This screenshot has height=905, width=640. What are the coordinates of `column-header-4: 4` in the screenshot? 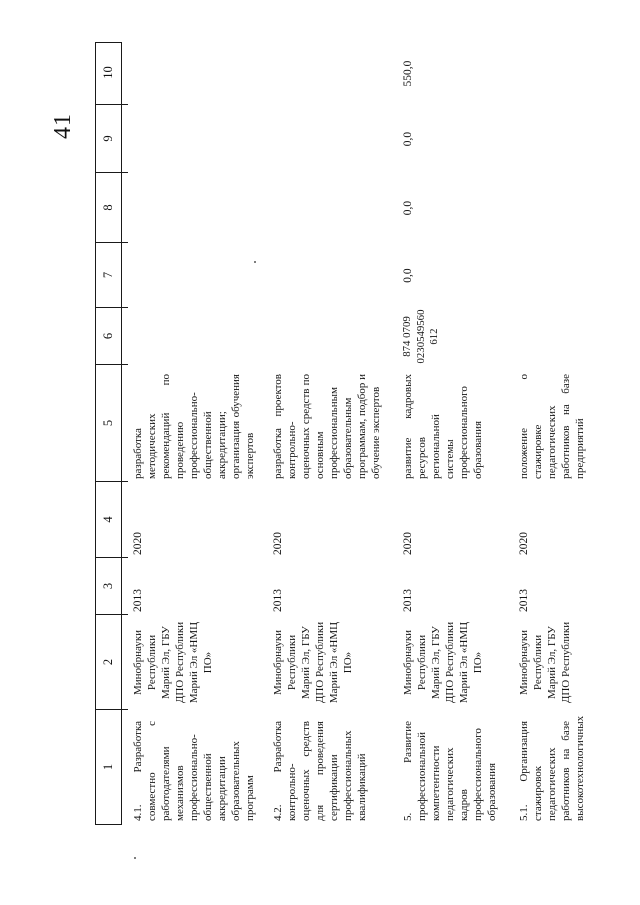 It's located at (108, 519).